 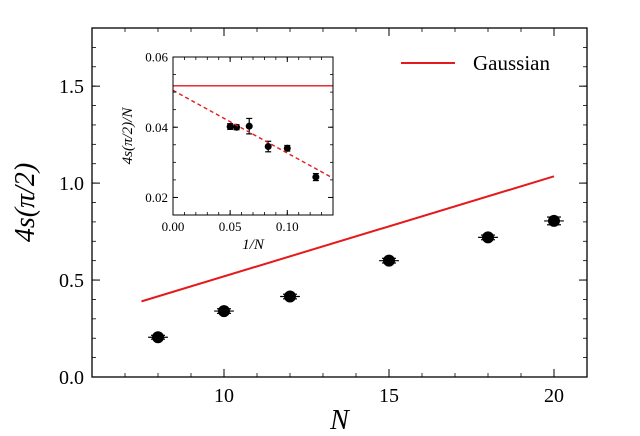 What do you see at coordinates (71, 184) in the screenshot?
I see `y-tick-label: 1.0` at bounding box center [71, 184].